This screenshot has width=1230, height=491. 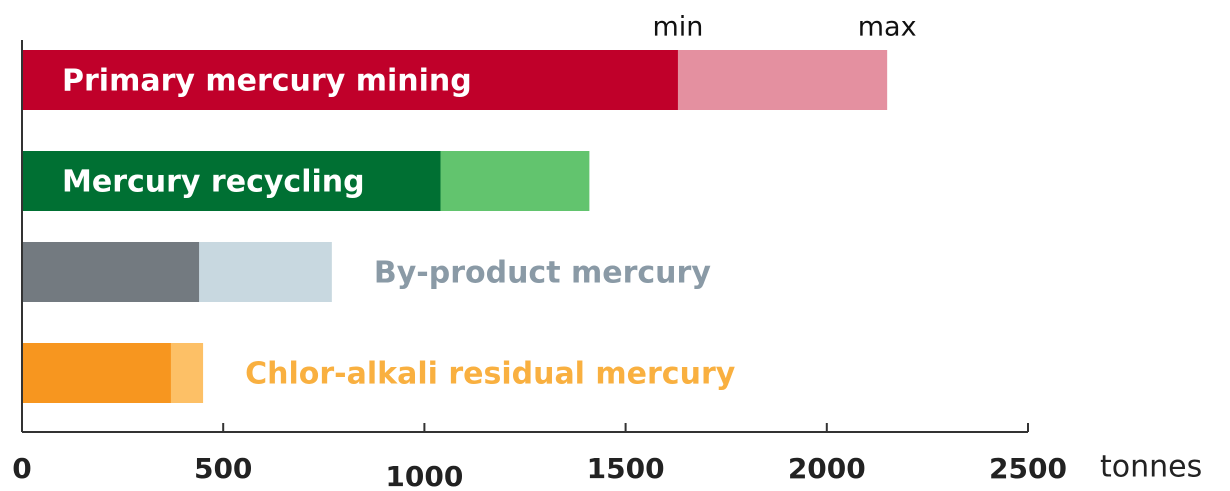 I want to click on category-label: Primary mercury mining, so click(x=267, y=81).